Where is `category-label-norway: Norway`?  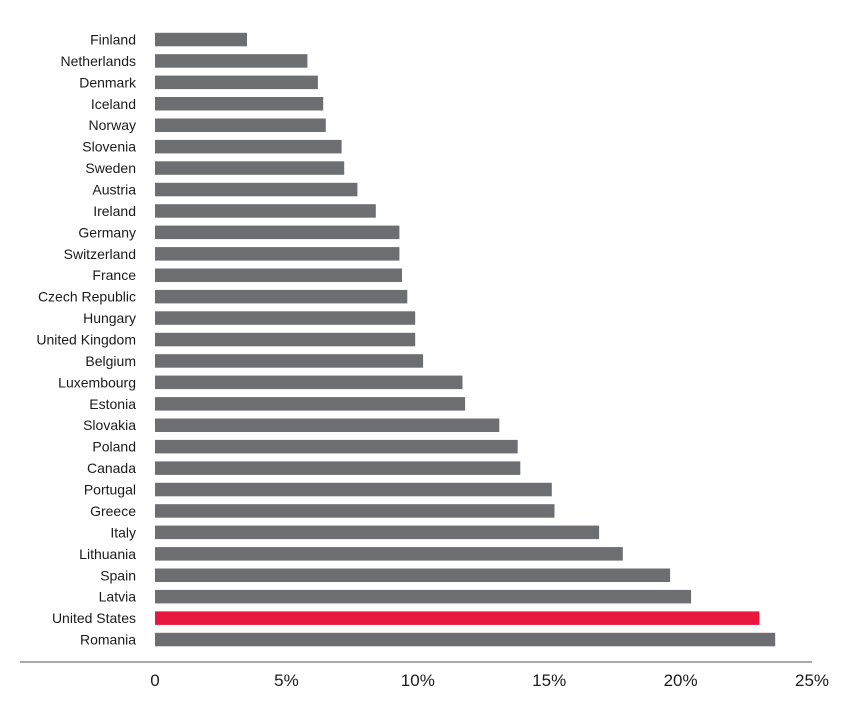
category-label-norway: Norway is located at coordinates (112, 125).